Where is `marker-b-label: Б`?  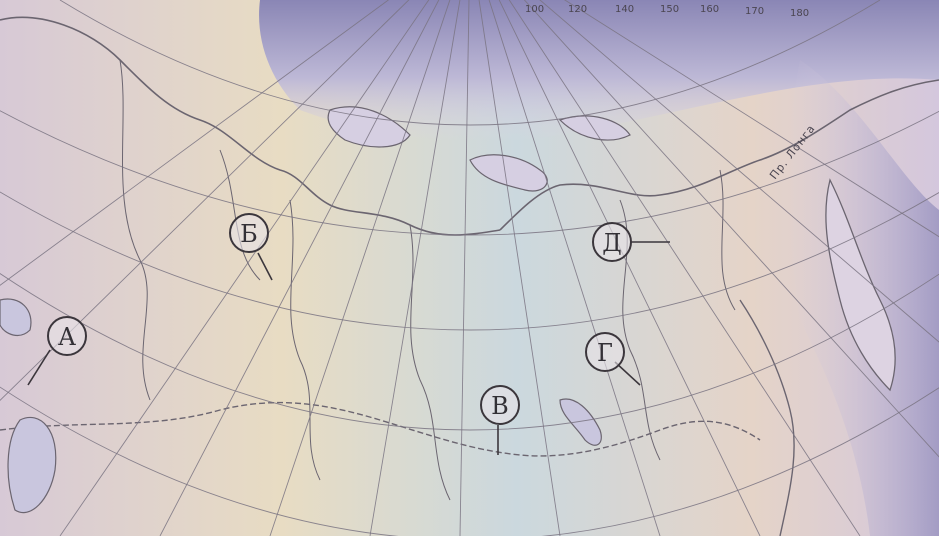
marker-b-label: Б is located at coordinates (249, 234).